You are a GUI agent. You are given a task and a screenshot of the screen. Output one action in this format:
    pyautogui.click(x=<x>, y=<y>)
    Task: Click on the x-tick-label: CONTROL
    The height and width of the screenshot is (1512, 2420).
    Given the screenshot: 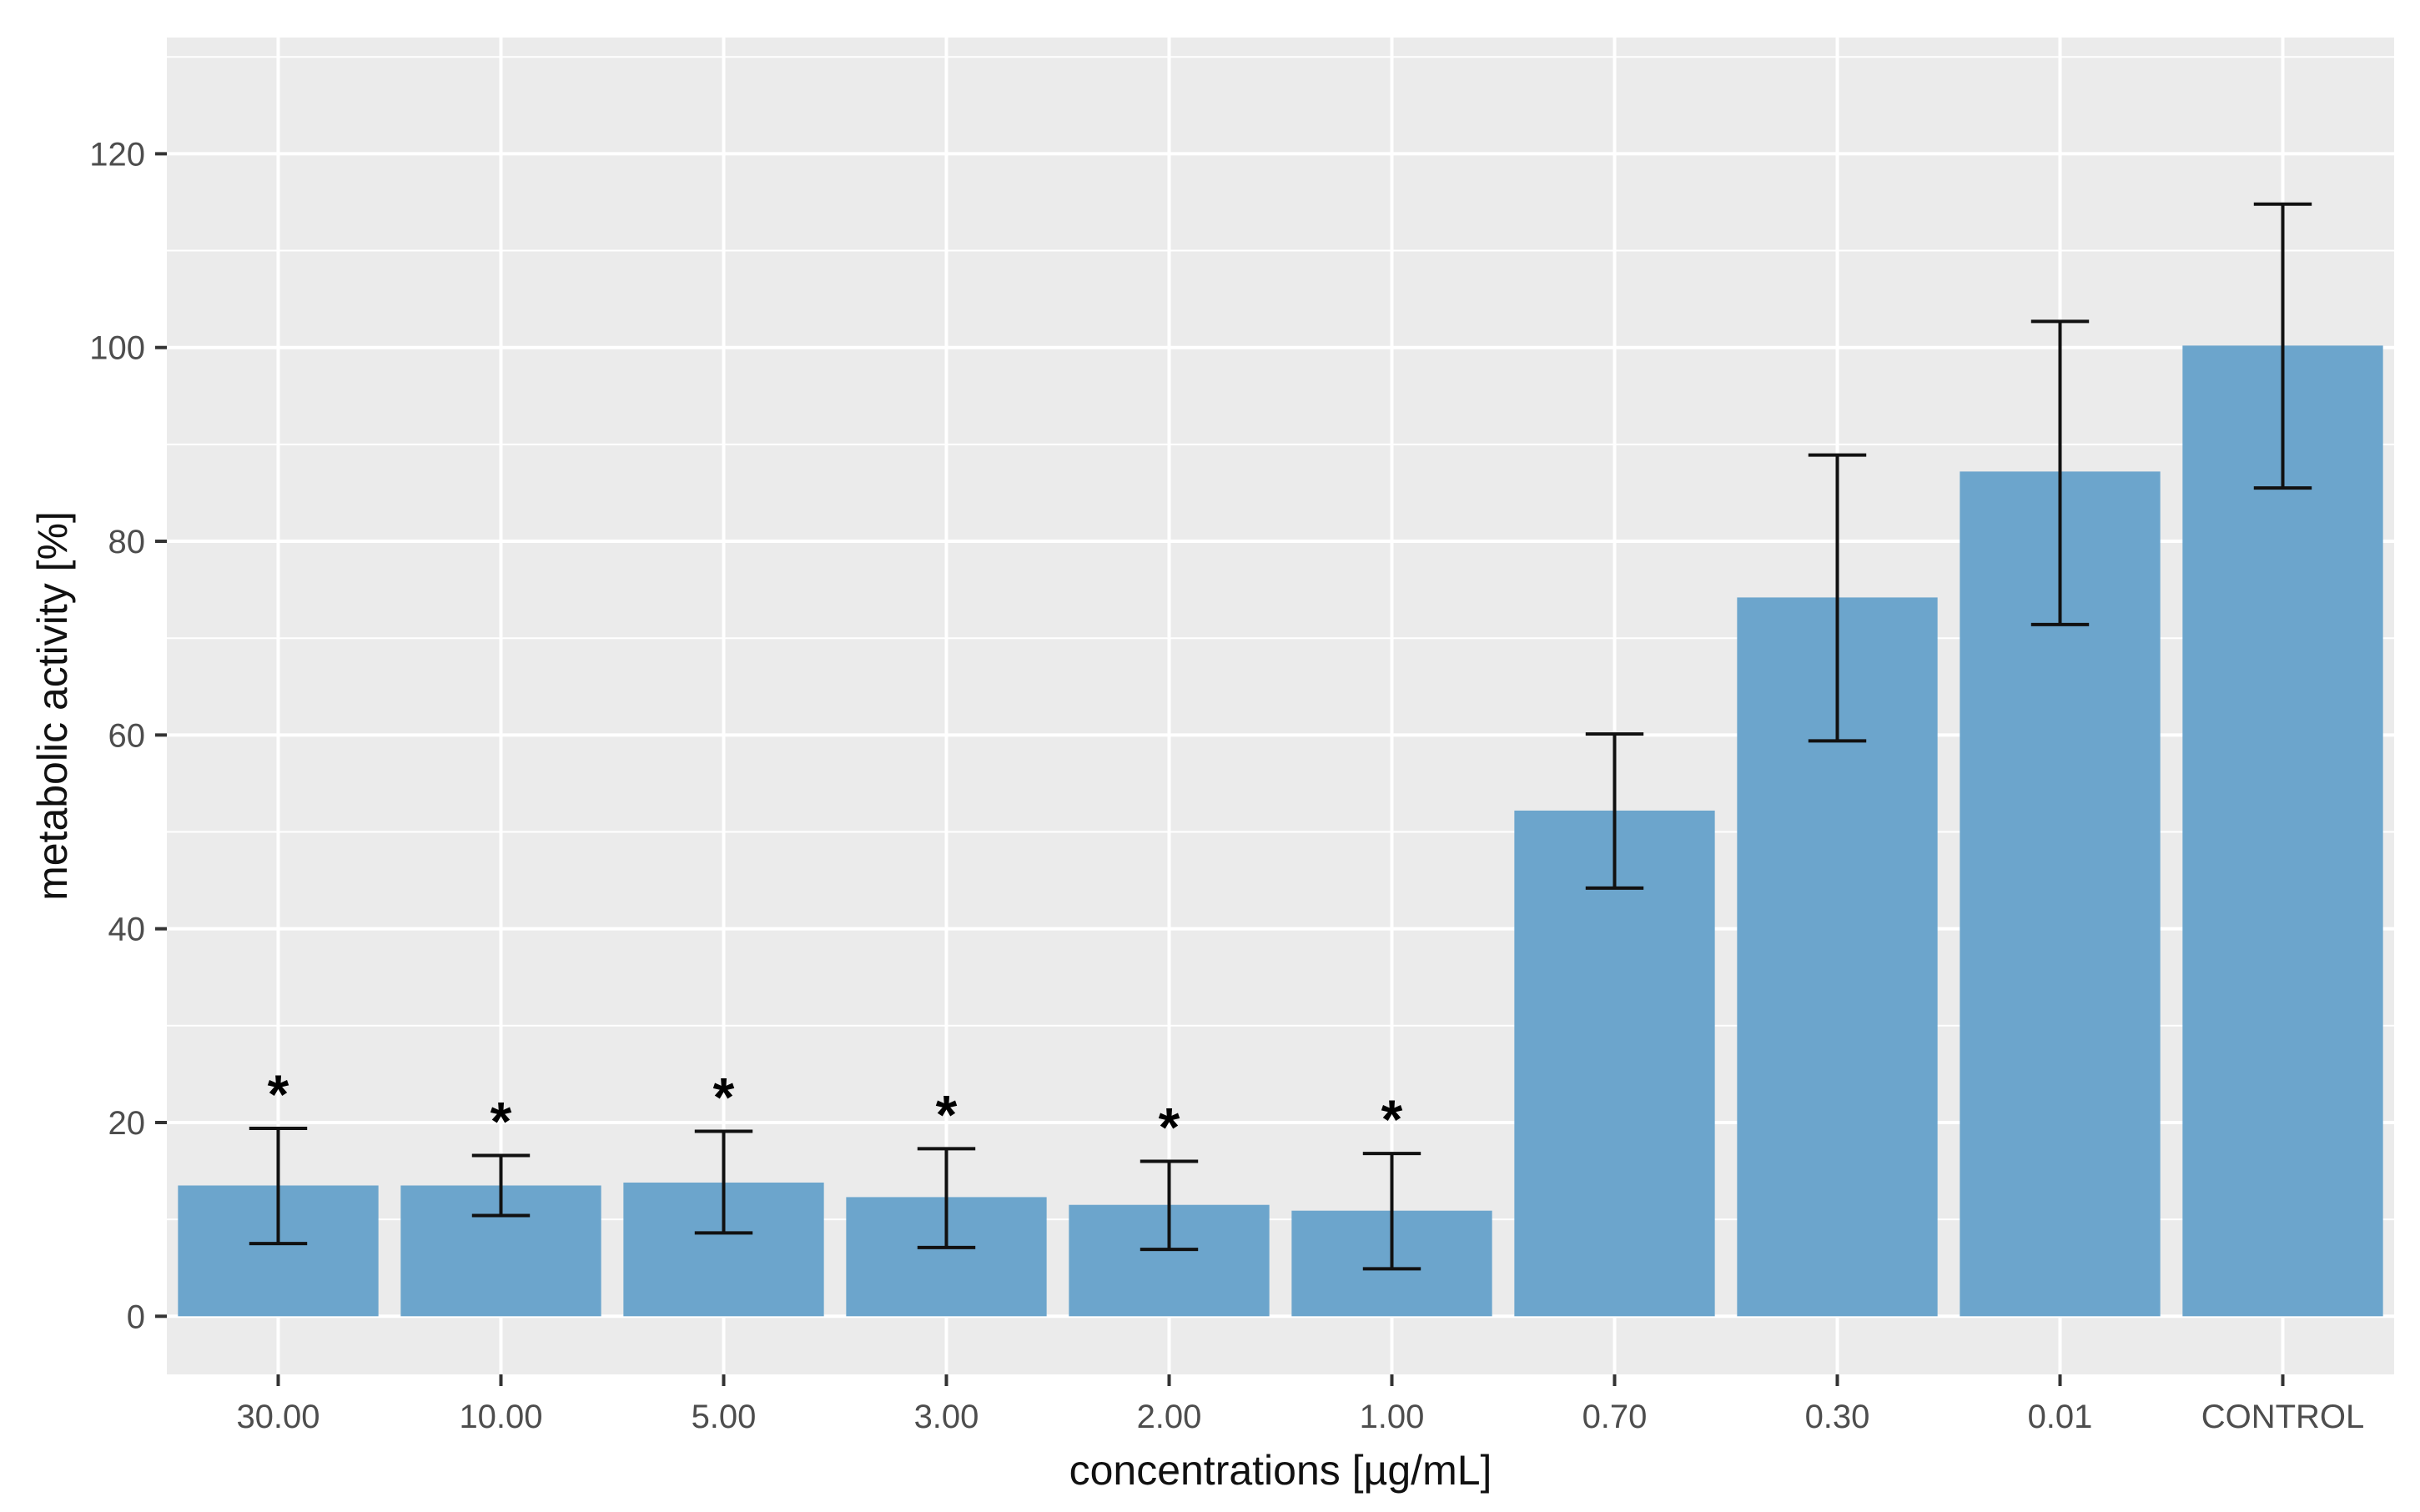 What is the action you would take?
    pyautogui.click(x=2283, y=1417)
    